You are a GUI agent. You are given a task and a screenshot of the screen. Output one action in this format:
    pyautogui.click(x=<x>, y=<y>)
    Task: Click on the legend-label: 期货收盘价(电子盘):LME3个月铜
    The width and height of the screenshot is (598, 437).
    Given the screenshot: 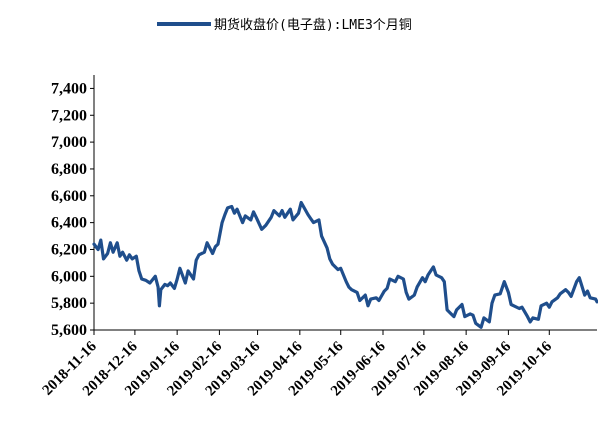 What is the action you would take?
    pyautogui.click(x=313, y=25)
    